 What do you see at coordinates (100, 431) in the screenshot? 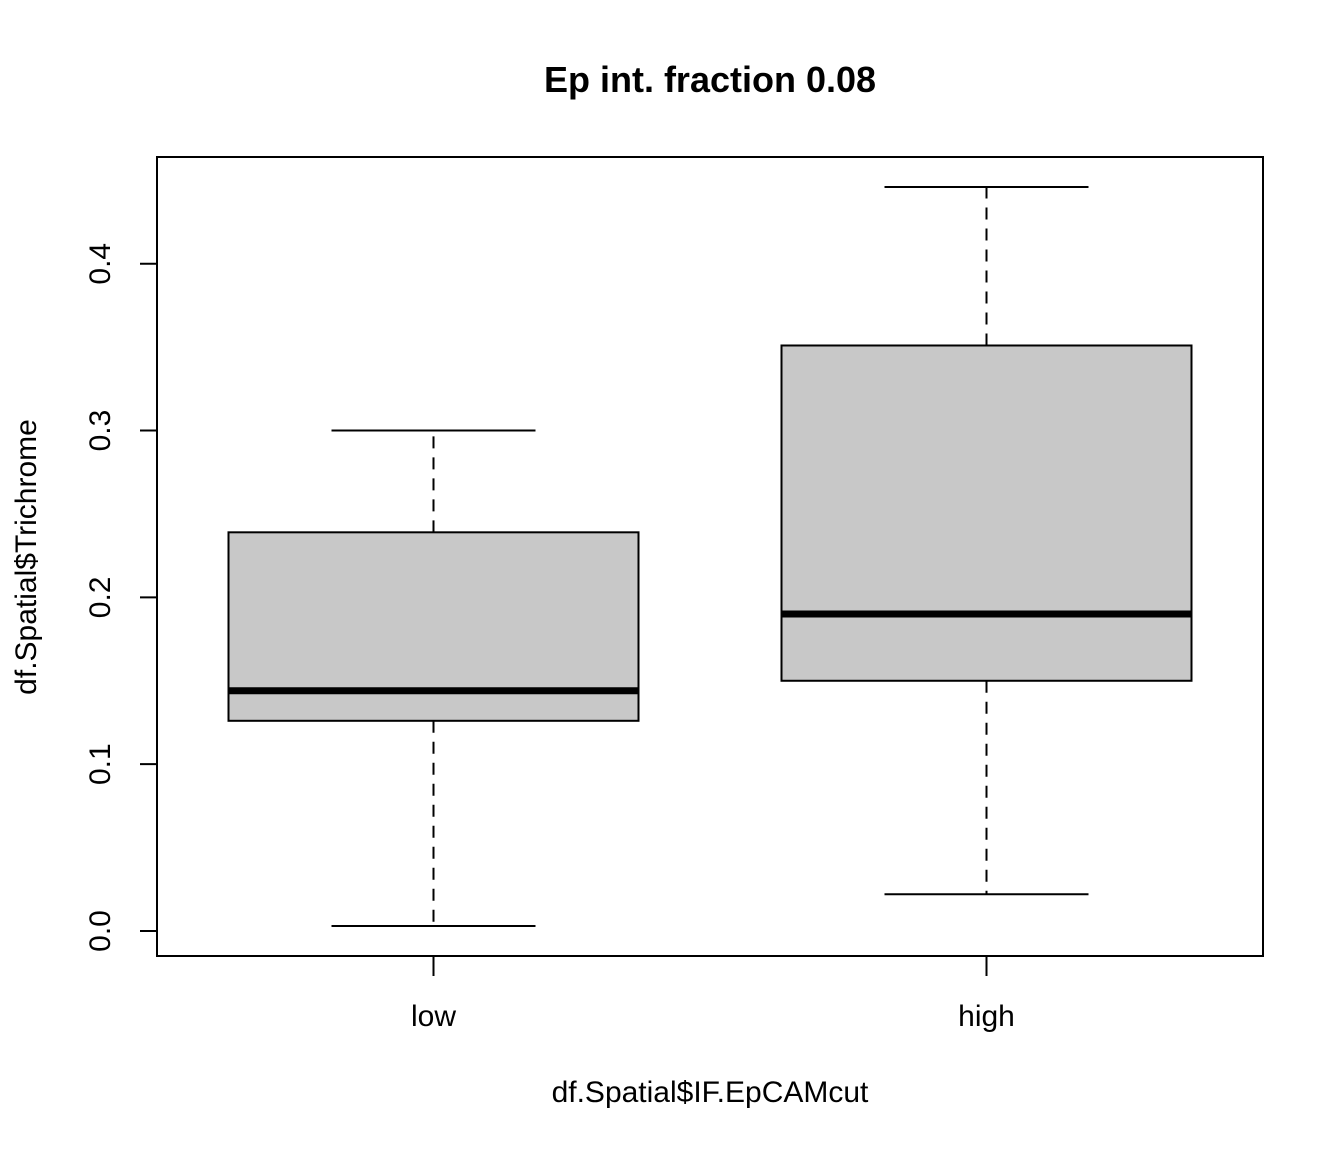
I see `y-tick-label: 0.3` at bounding box center [100, 431].